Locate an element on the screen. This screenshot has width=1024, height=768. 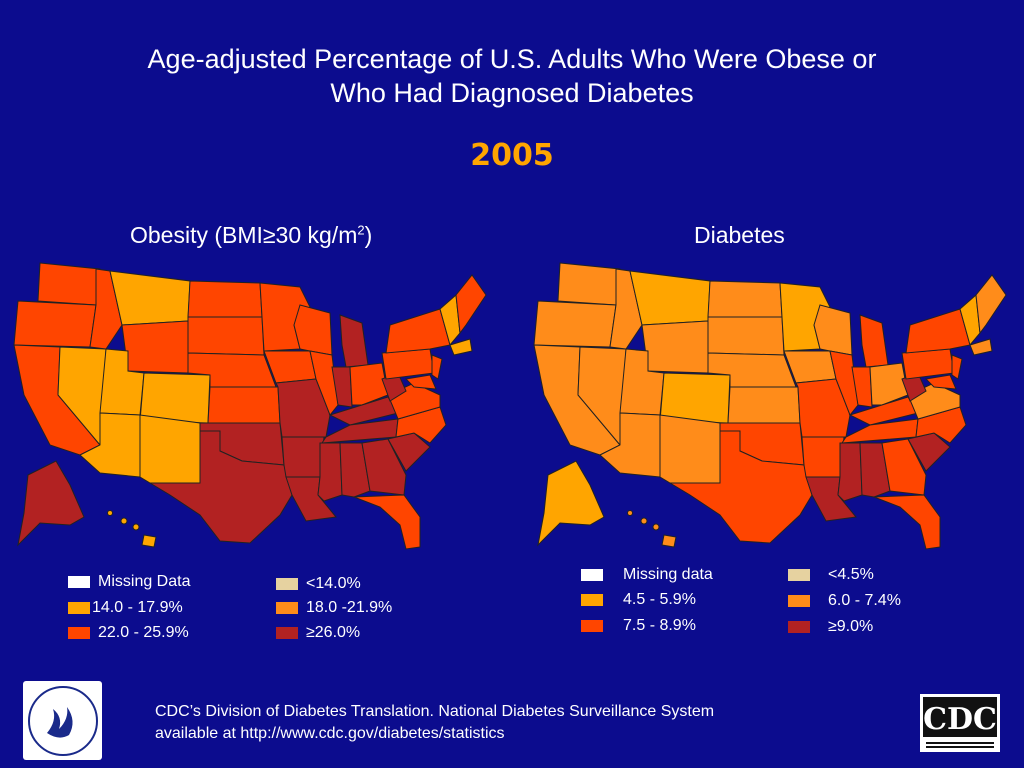
legend-item: 22.0 - 25.9% is located at coordinates (128, 633).